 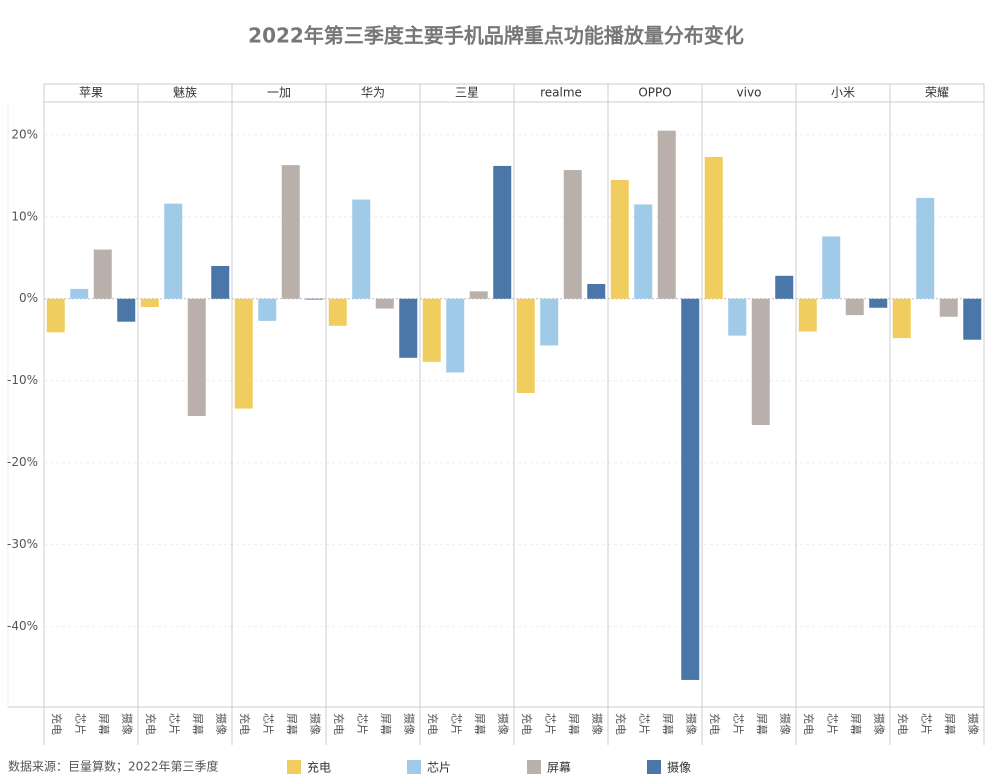 What do you see at coordinates (22, 462) in the screenshot?
I see `y-tick-label: -20%` at bounding box center [22, 462].